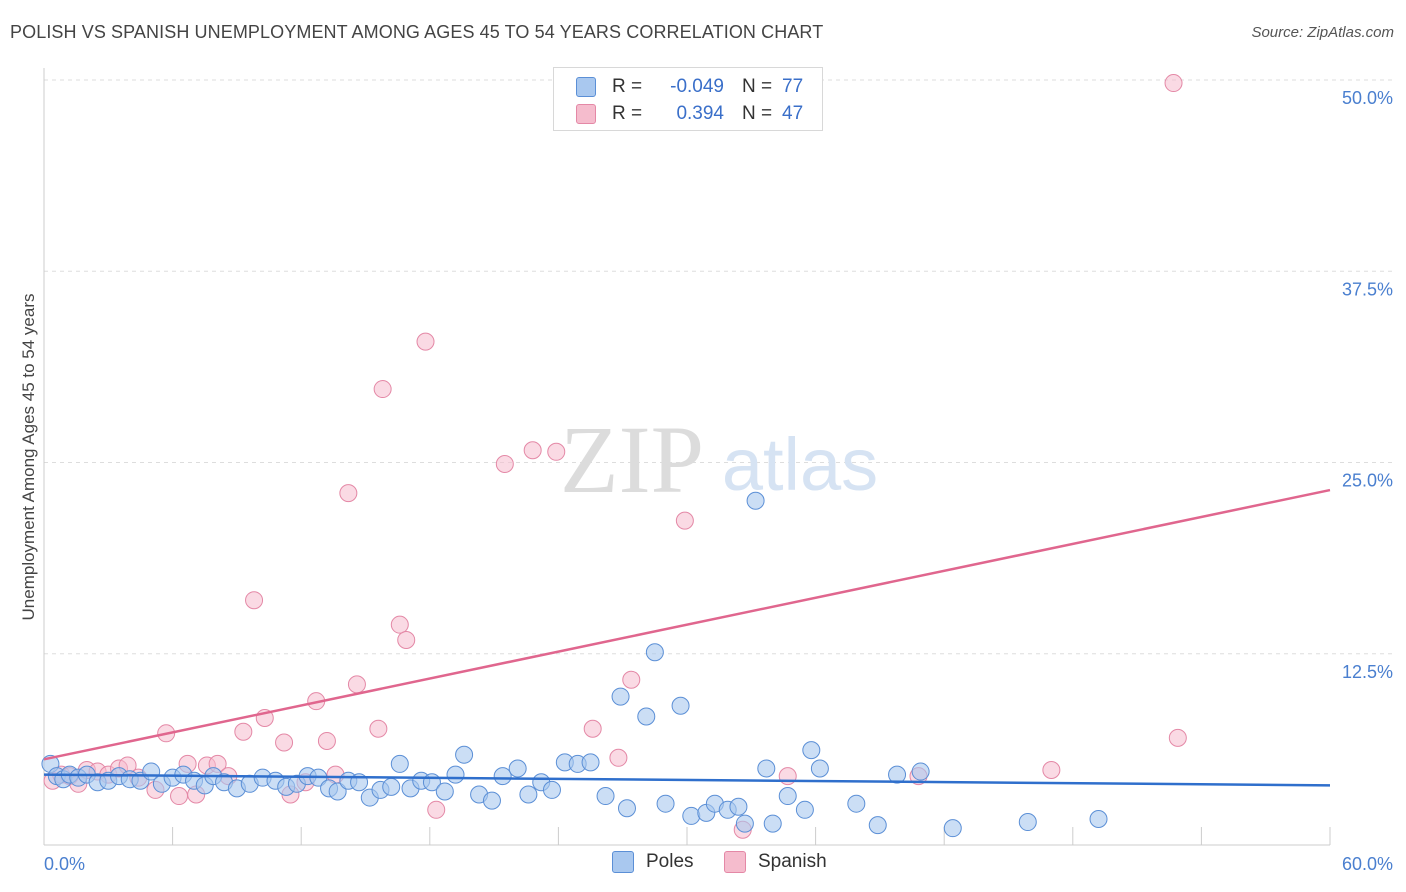 This screenshot has height=892, width=1406. I want to click on y-tick-label: 37.5%, so click(1367, 289).